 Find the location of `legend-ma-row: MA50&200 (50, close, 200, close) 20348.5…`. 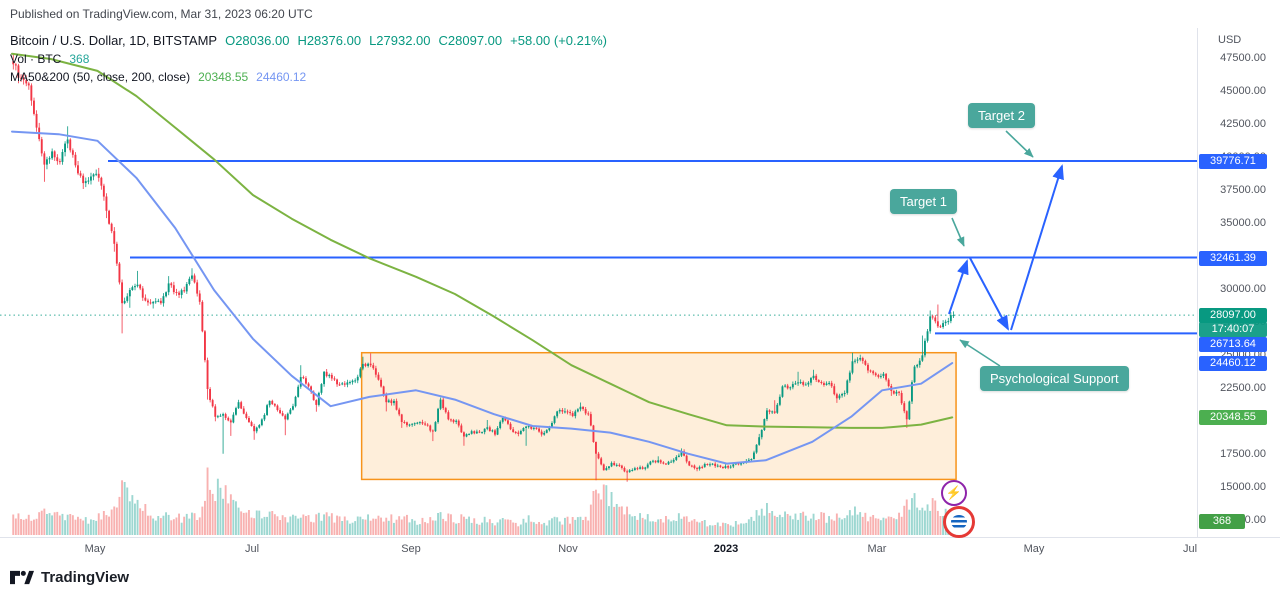

legend-ma-row: MA50&200 (50, close, 200, close) 20348.5… is located at coordinates (308, 77).